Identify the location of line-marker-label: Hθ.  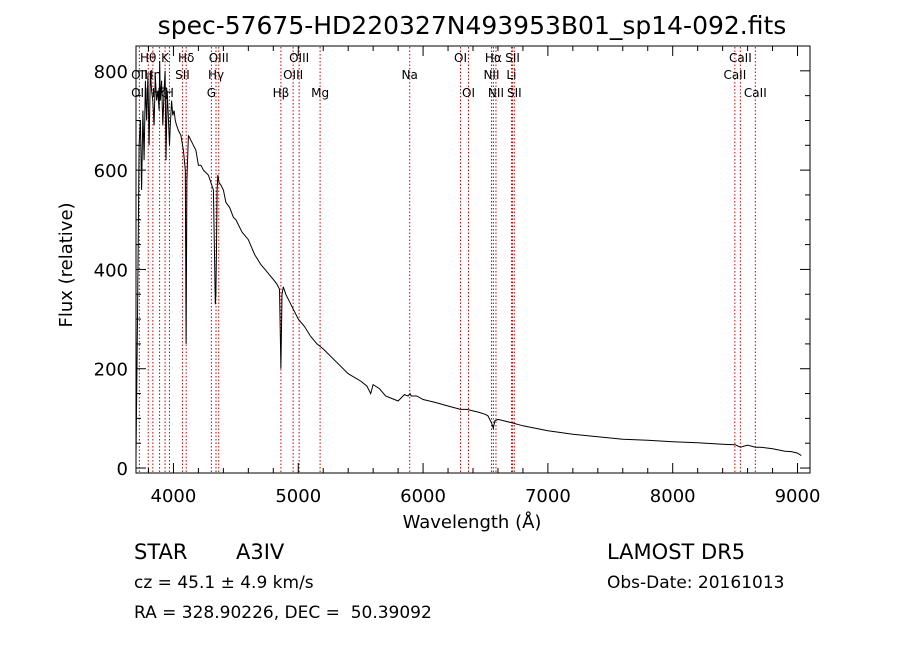
(148, 58).